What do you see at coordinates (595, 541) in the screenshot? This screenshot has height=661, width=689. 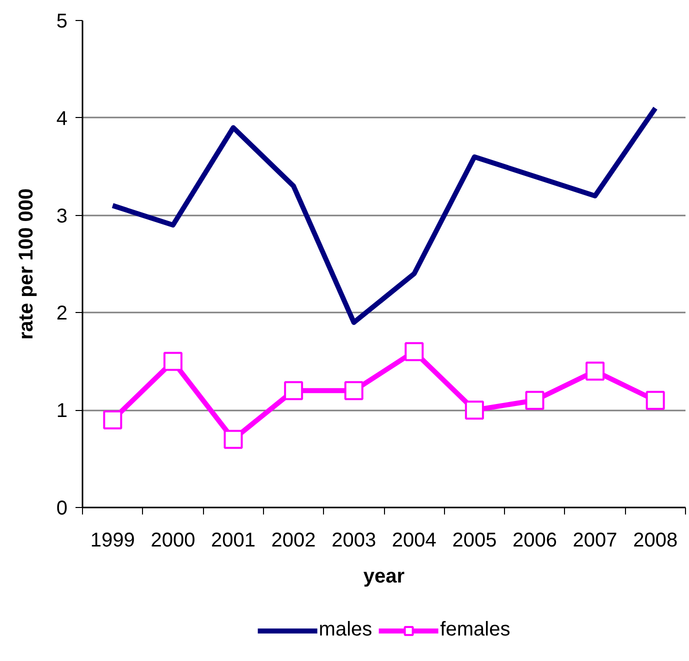 I see `x-tick-label: 2007` at bounding box center [595, 541].